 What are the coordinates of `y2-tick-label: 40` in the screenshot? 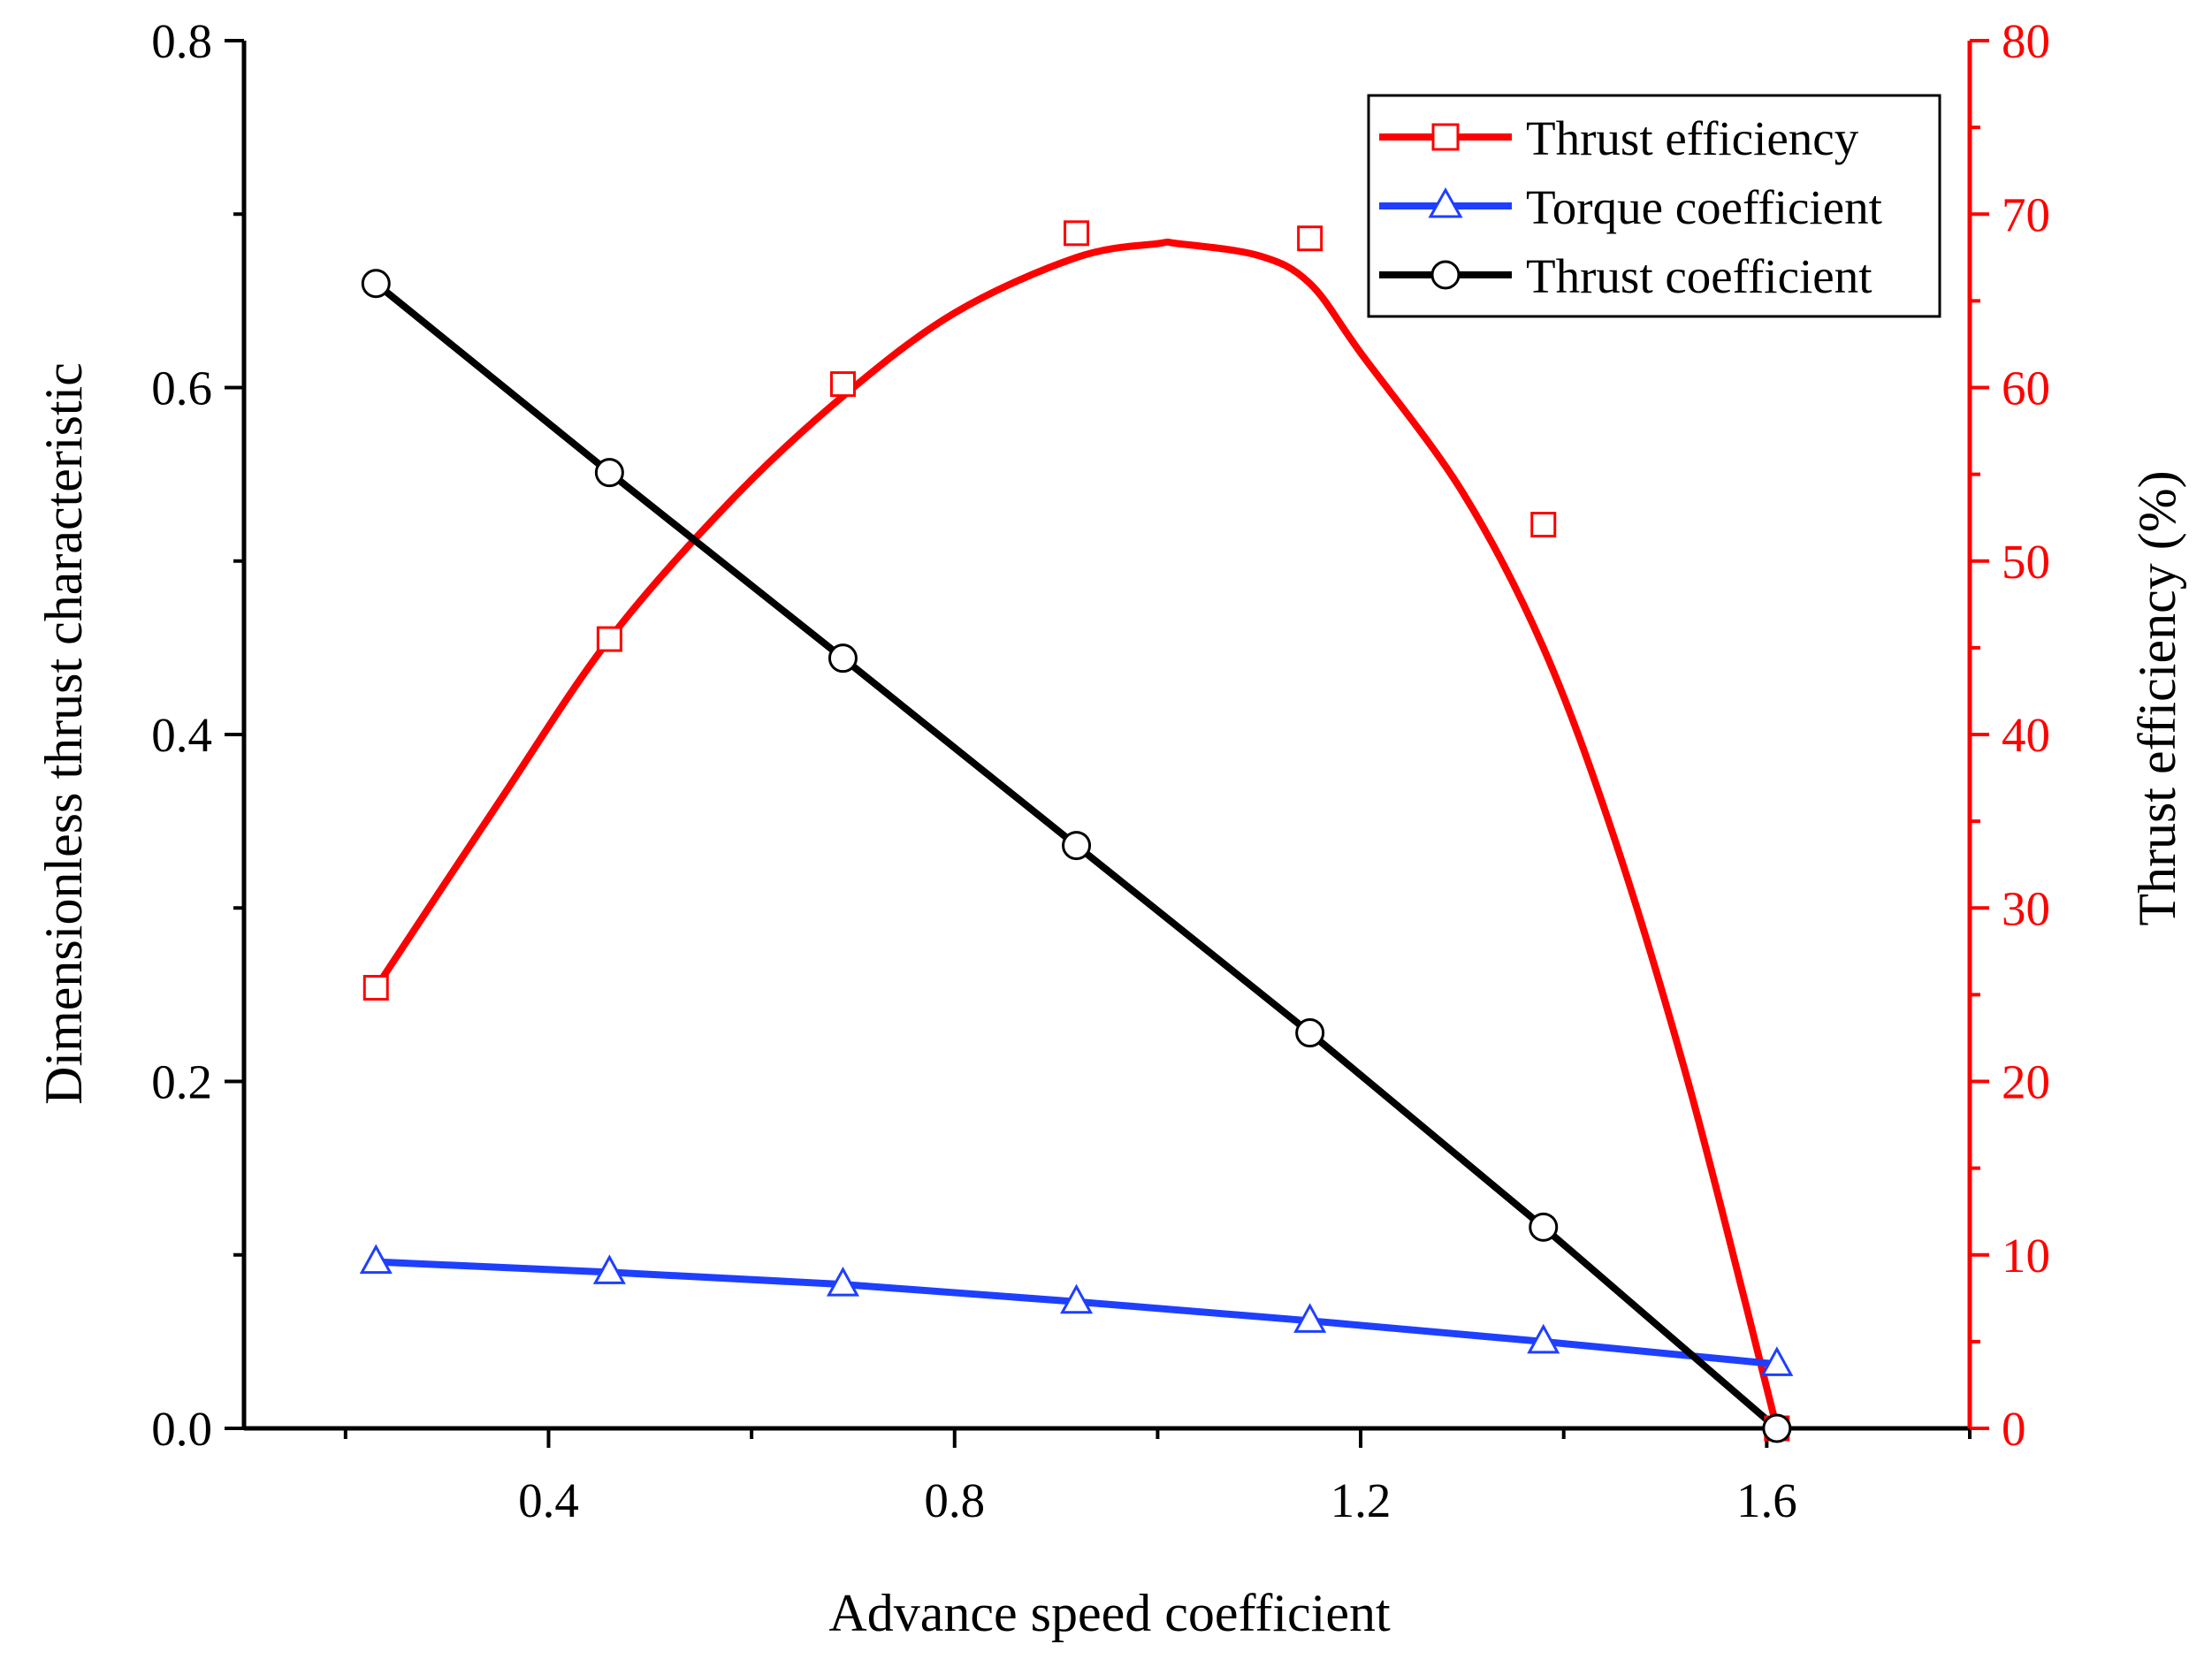 It's located at (2026, 735).